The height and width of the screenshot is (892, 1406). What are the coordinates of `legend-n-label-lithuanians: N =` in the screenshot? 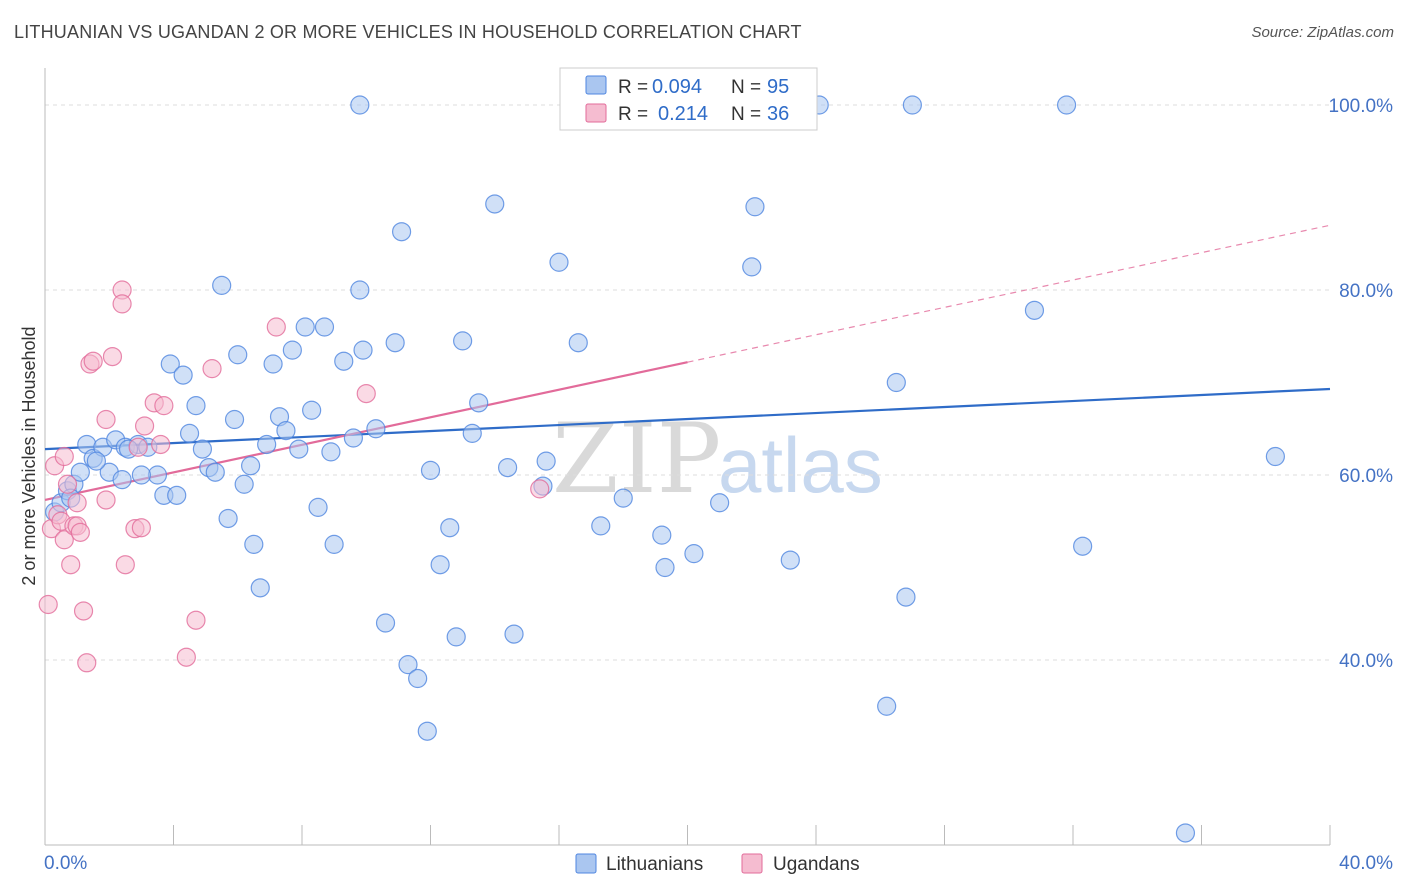 It's located at (746, 87).